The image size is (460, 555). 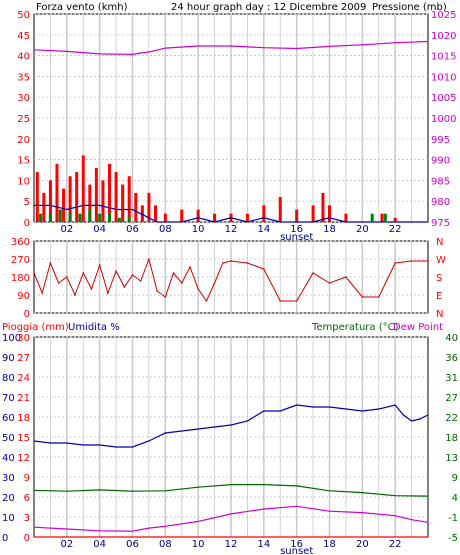 What do you see at coordinates (11, 338) in the screenshot?
I see `humidity-tick-label: 100` at bounding box center [11, 338].